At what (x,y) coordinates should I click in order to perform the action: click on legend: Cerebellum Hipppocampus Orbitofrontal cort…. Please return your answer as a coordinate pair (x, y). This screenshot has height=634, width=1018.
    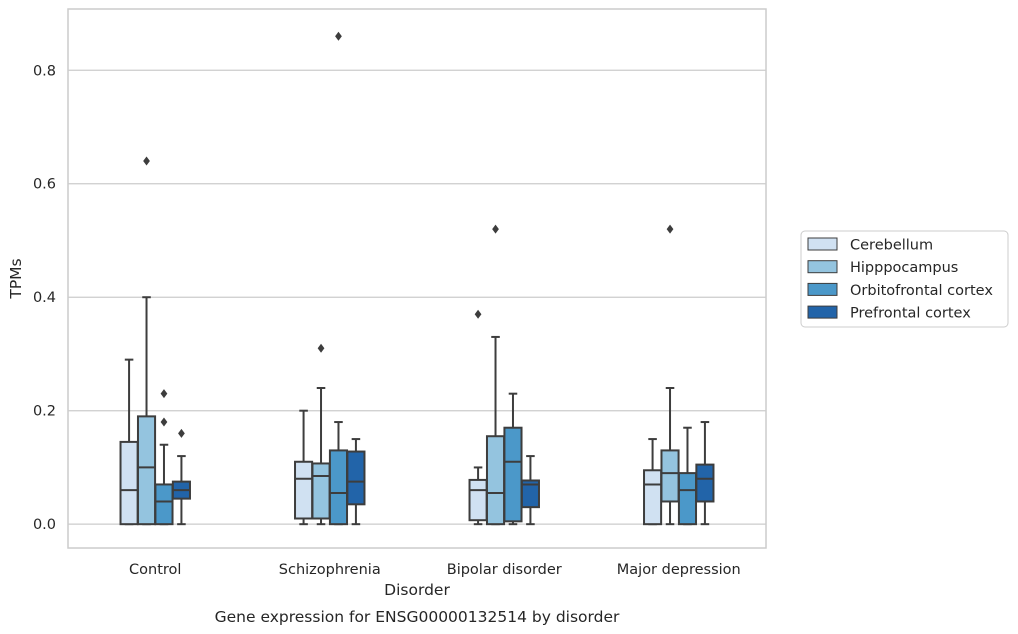
    Looking at the image, I should click on (904, 279).